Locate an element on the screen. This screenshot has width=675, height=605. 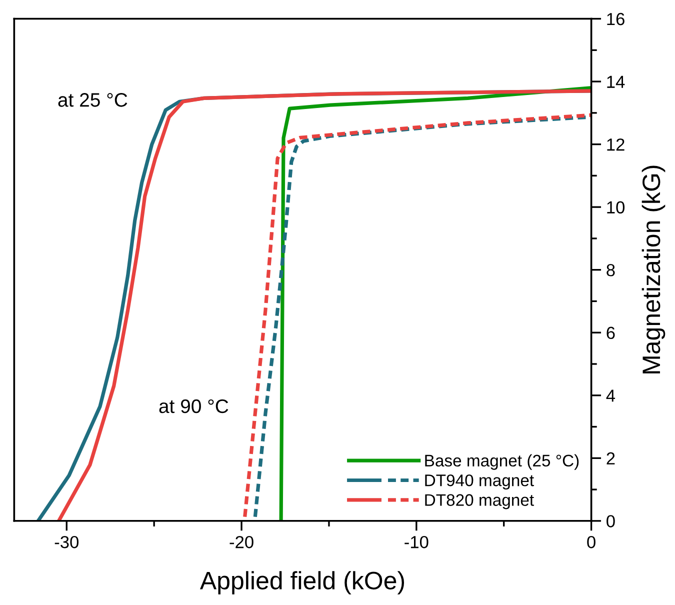
y-axis-title: Magnetization (kG) is located at coordinates (654, 270).